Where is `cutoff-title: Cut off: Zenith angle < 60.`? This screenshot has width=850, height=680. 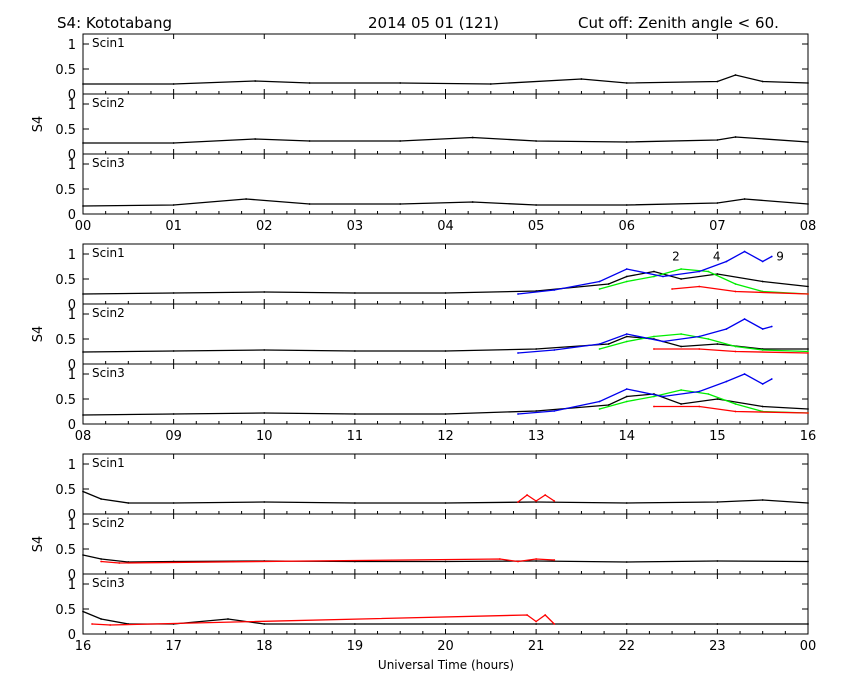 cutoff-title: Cut off: Zenith angle < 60. is located at coordinates (678, 23).